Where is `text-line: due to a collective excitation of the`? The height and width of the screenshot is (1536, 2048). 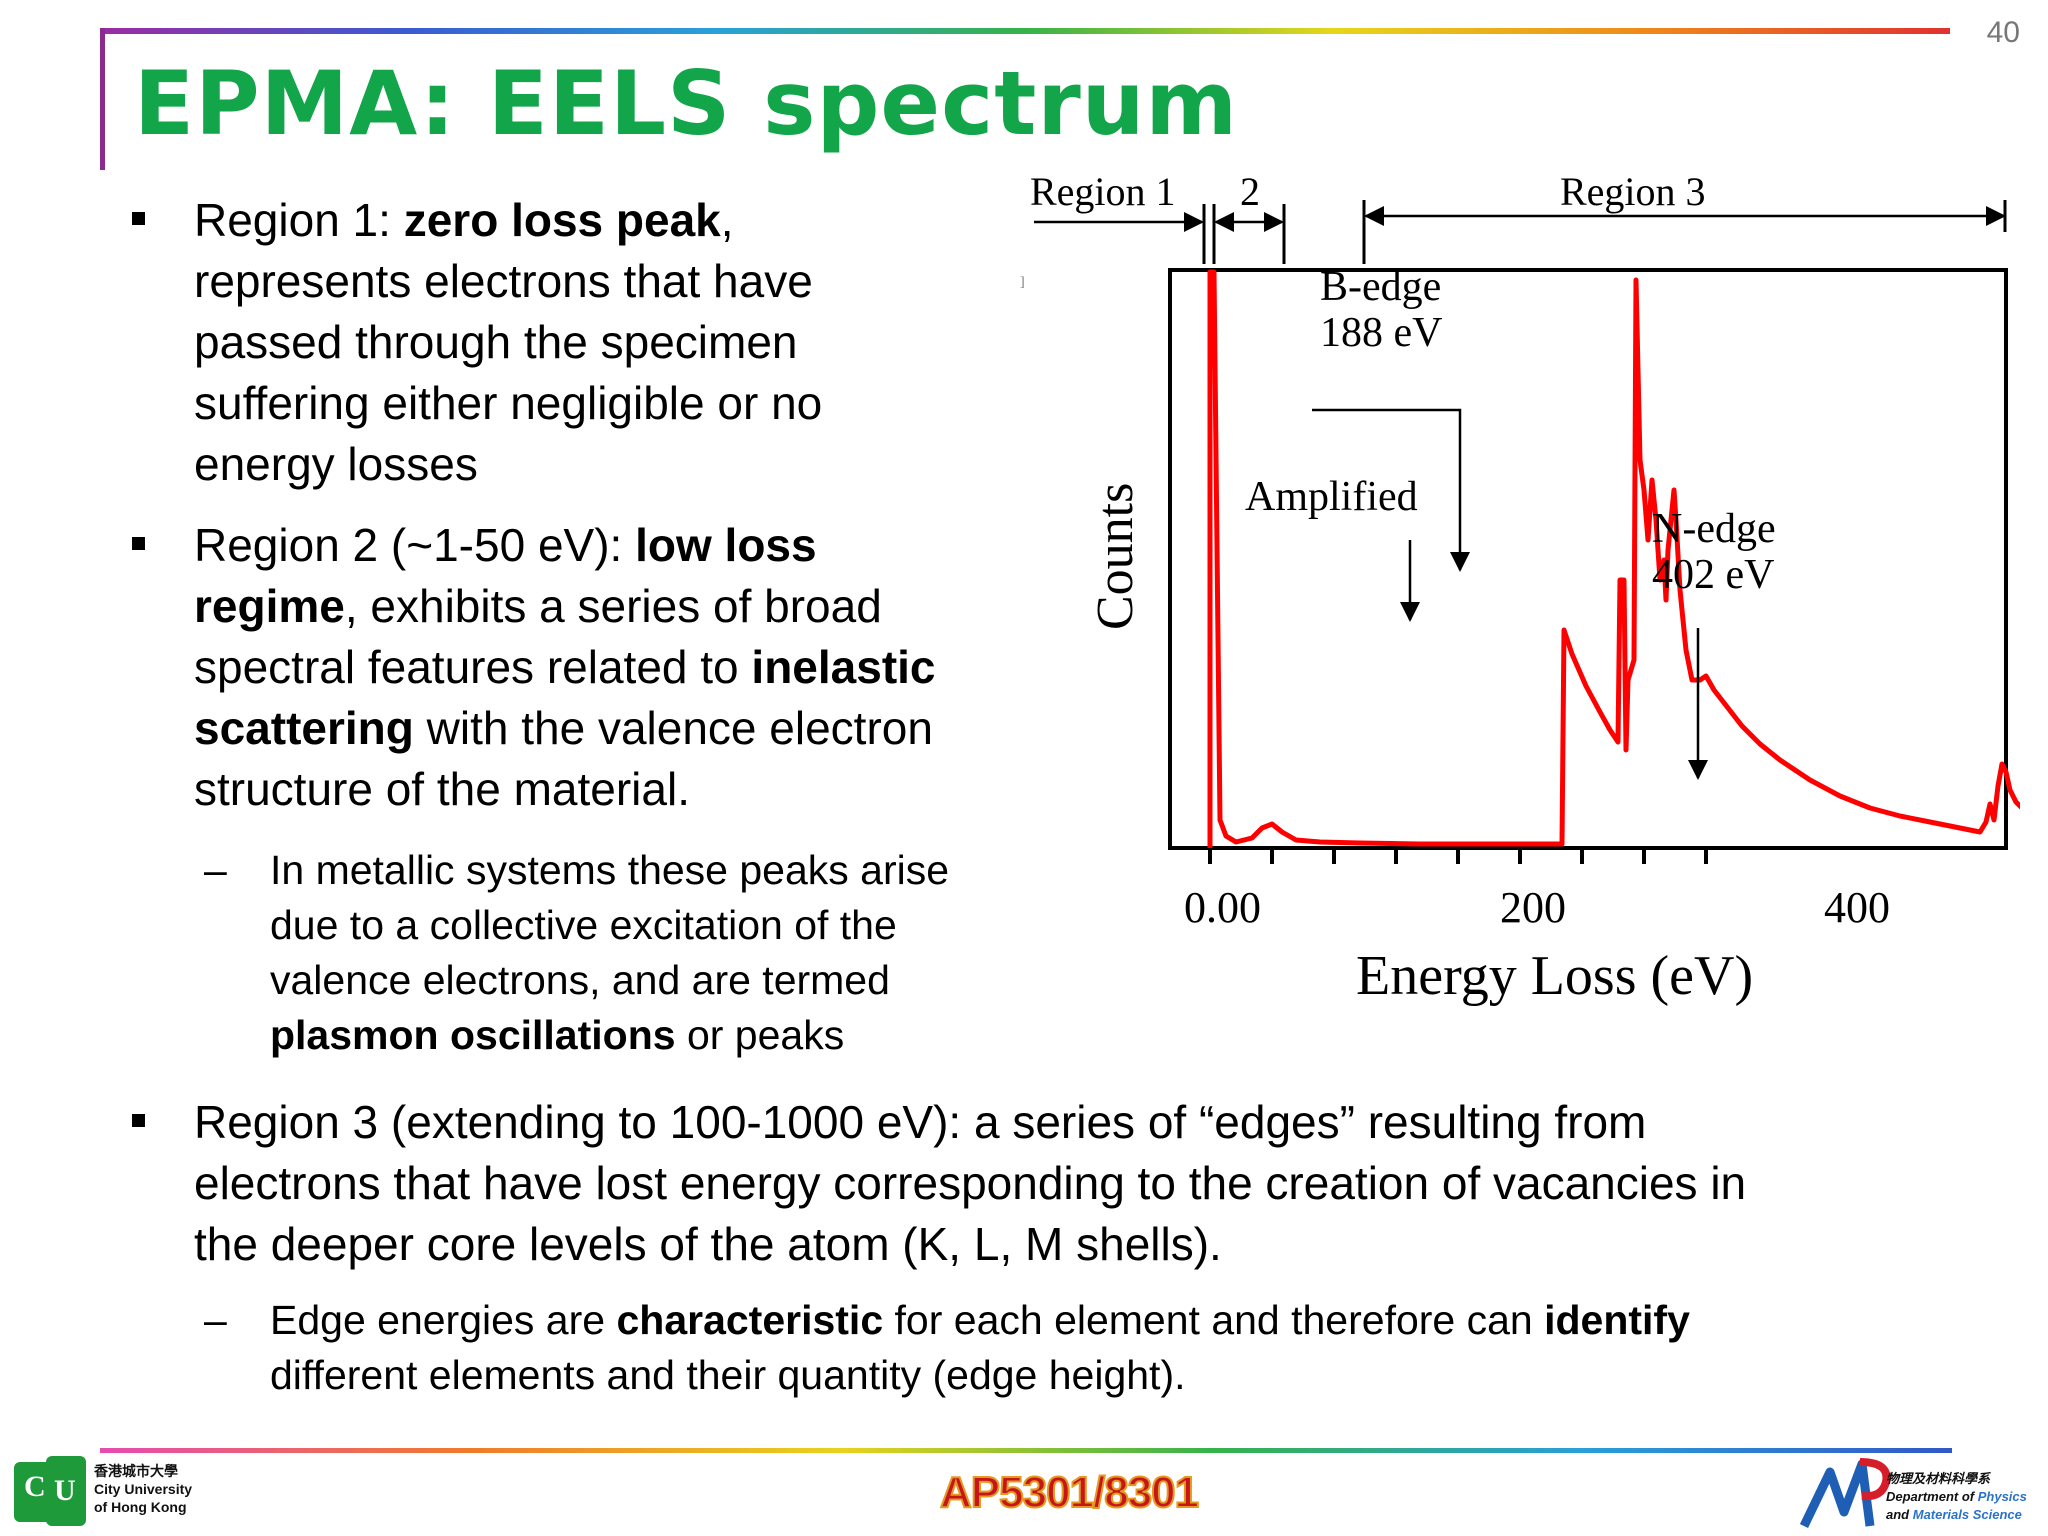 text-line: due to a collective excitation of the is located at coordinates (670, 925).